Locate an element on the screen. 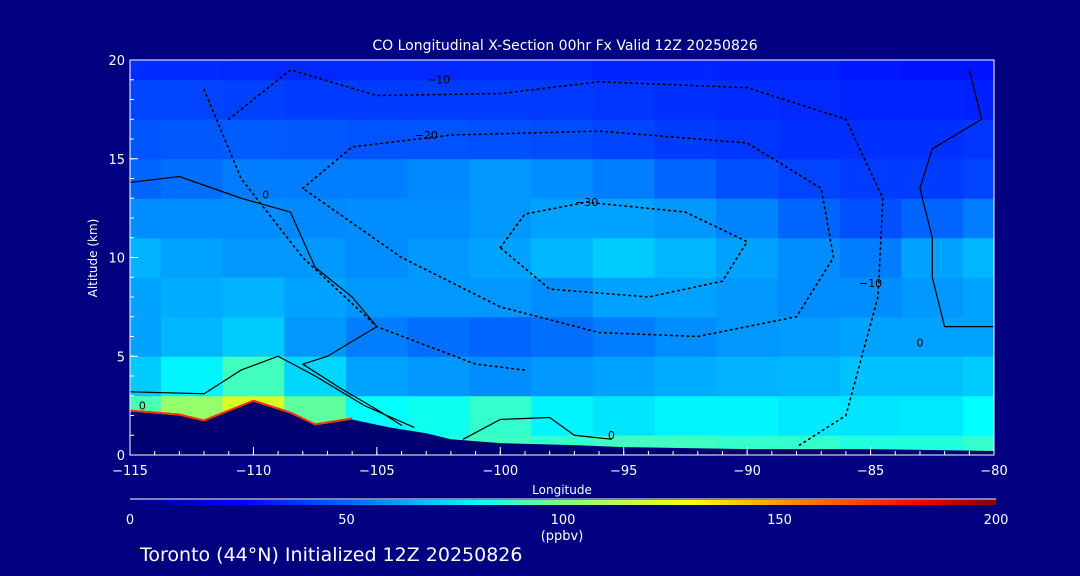 The image size is (1080, 576). x-tick-label: −80 is located at coordinates (993, 471).